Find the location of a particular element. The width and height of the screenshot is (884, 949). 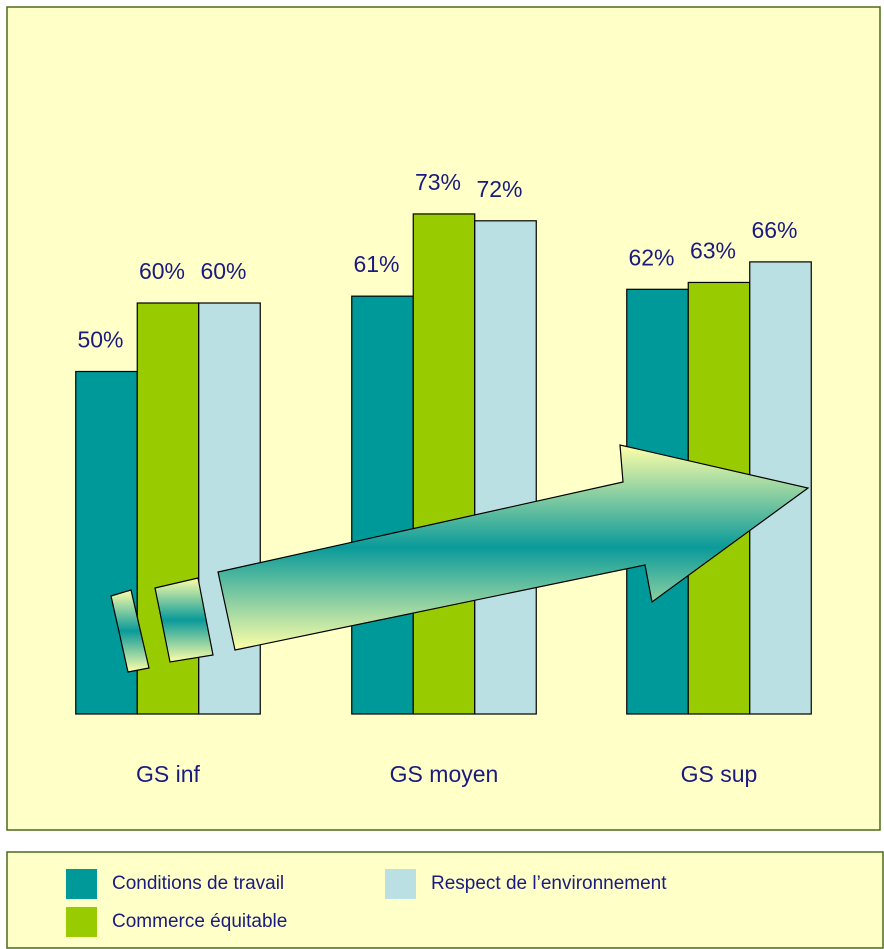

legend-frame is located at coordinates (445, 900).